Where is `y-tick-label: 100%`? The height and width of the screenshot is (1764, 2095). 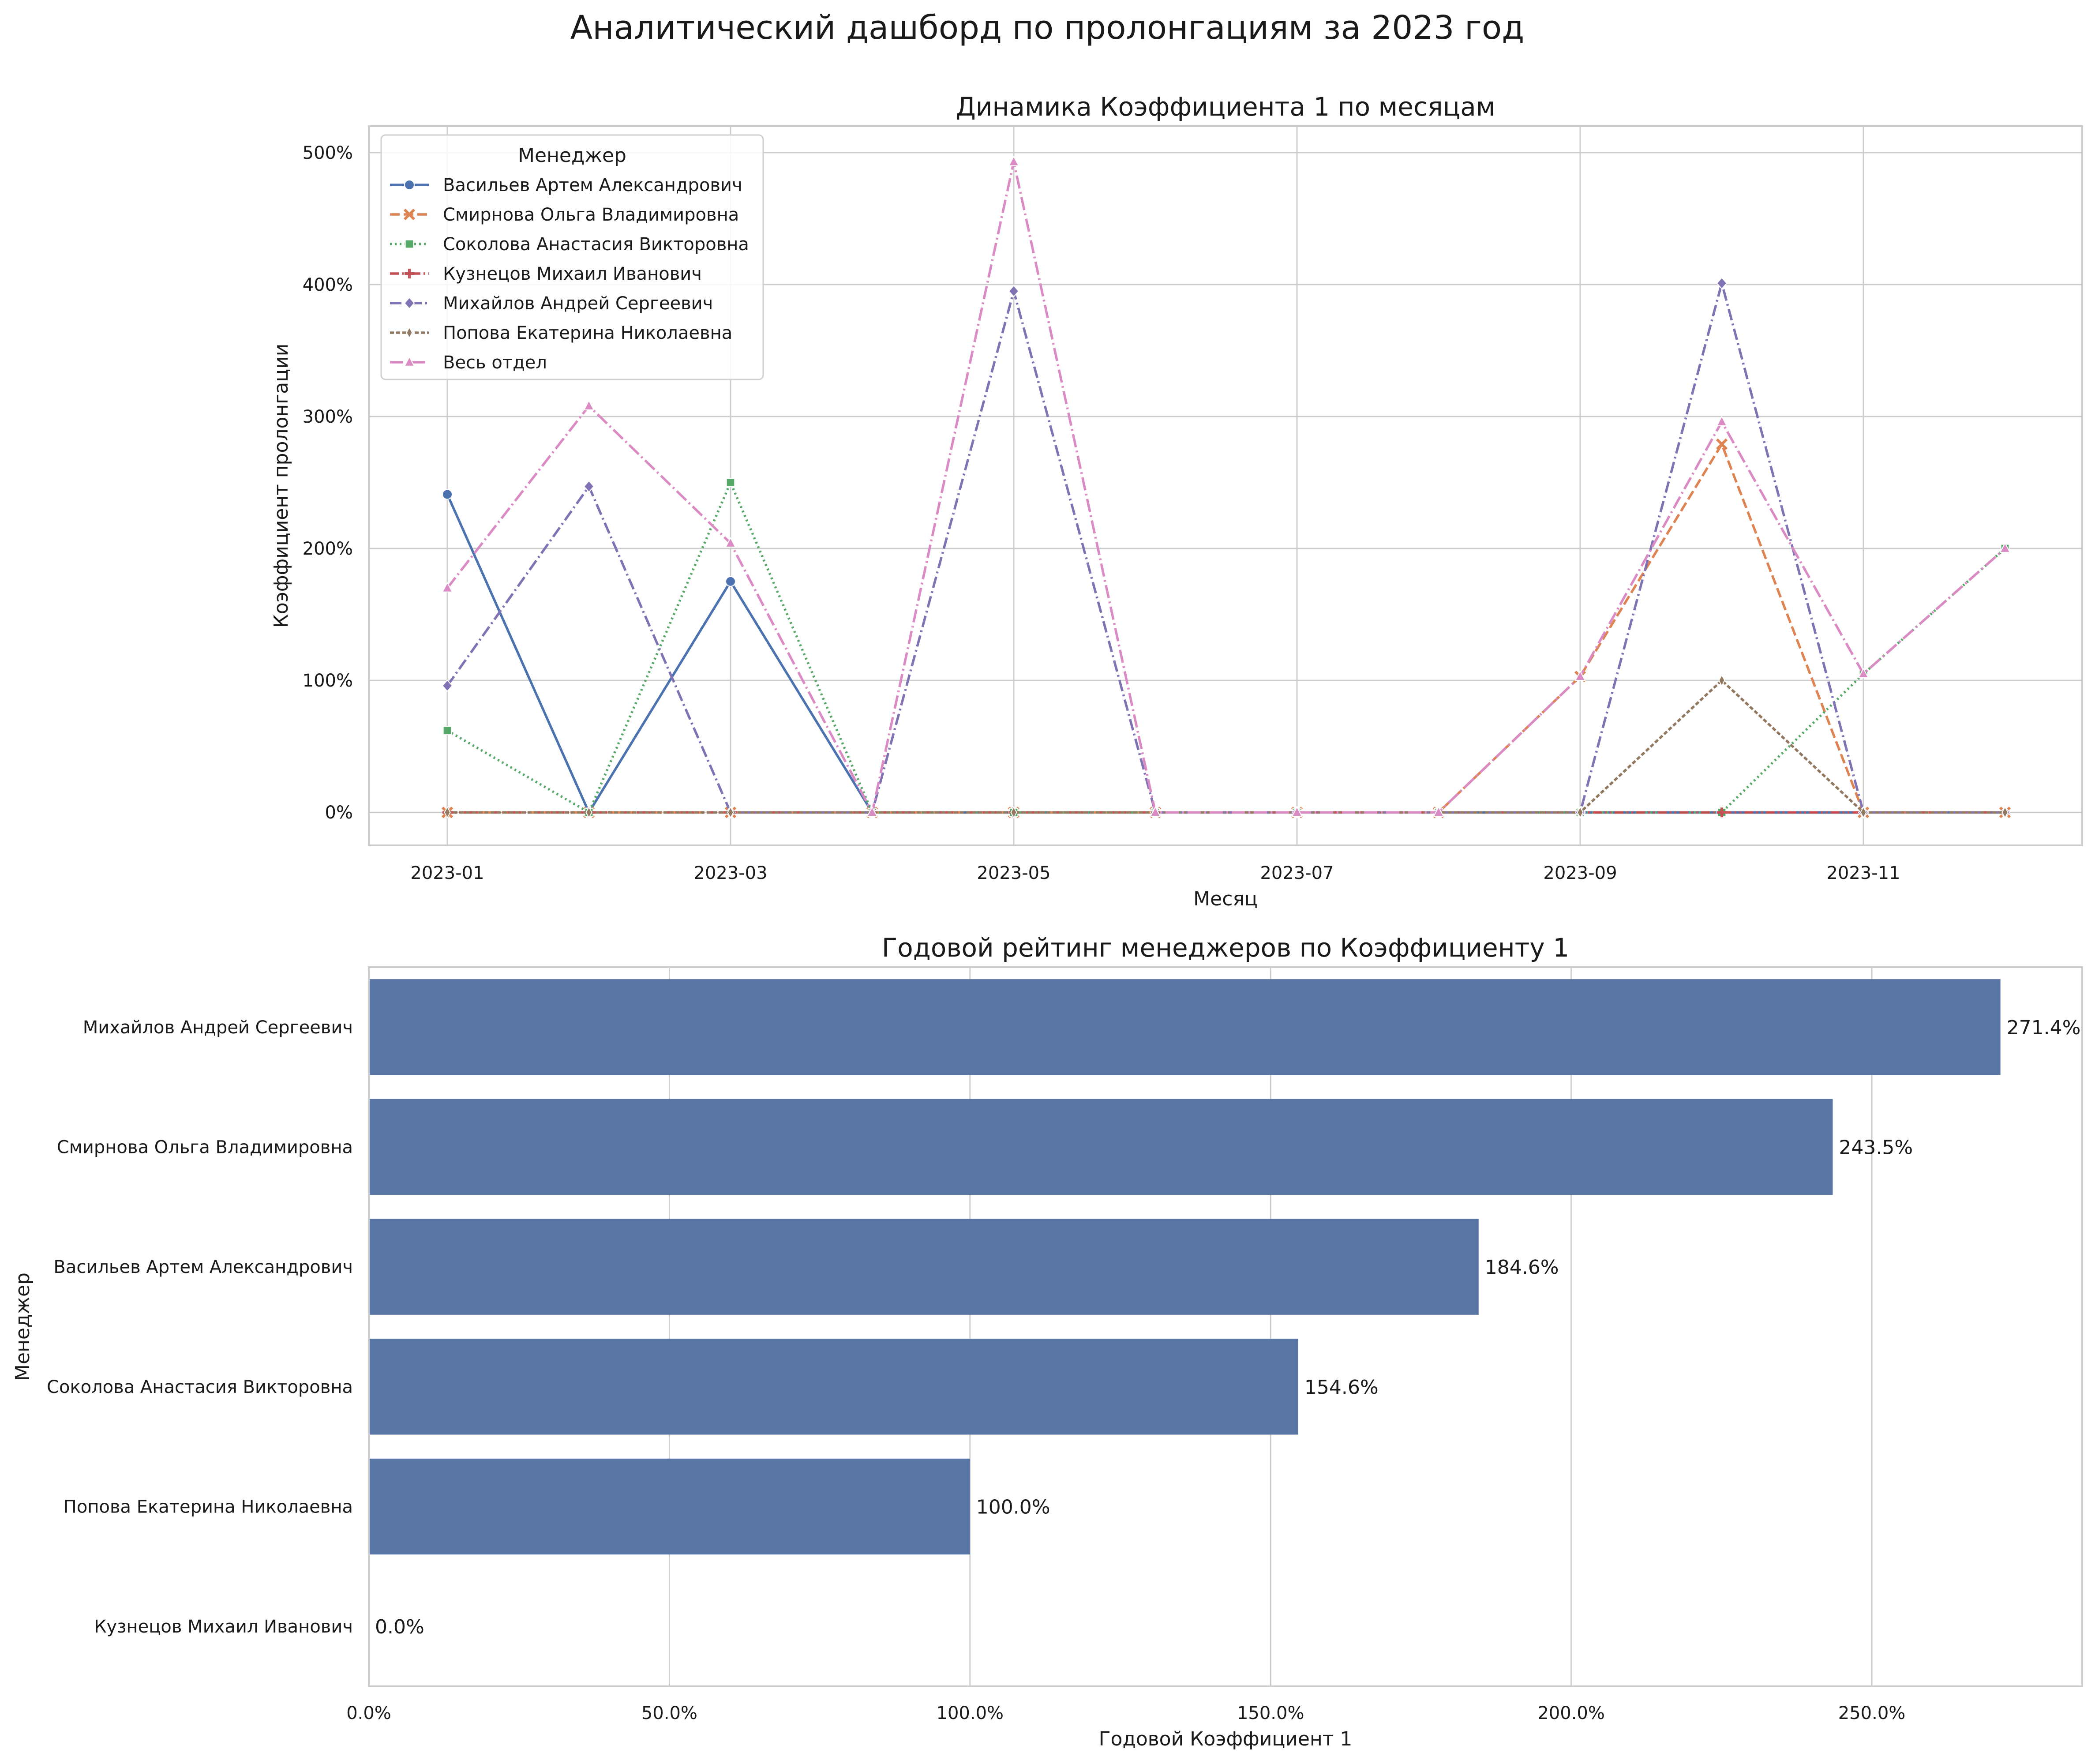 y-tick-label: 100% is located at coordinates (328, 681).